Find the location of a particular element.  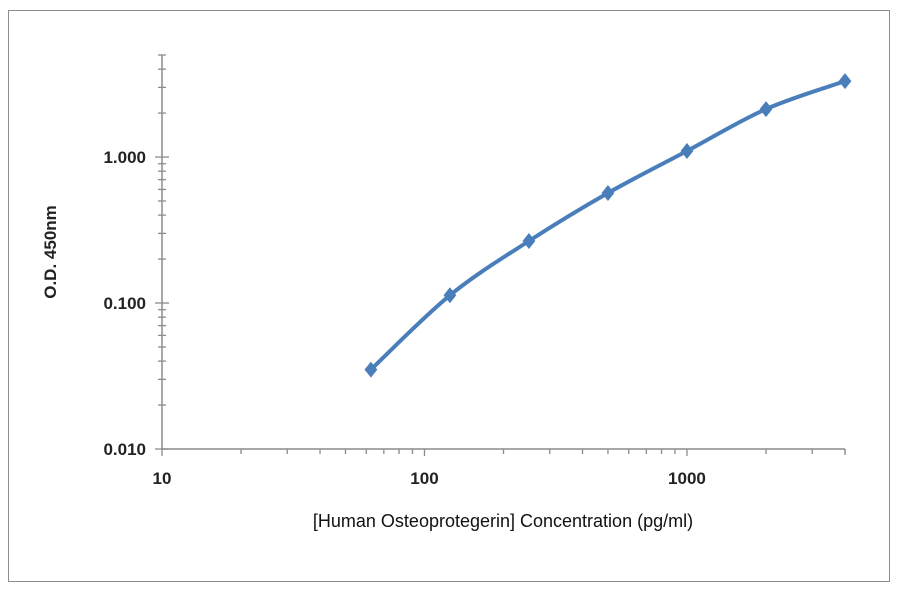

y-tick-label: 1.000 is located at coordinates (124, 157).